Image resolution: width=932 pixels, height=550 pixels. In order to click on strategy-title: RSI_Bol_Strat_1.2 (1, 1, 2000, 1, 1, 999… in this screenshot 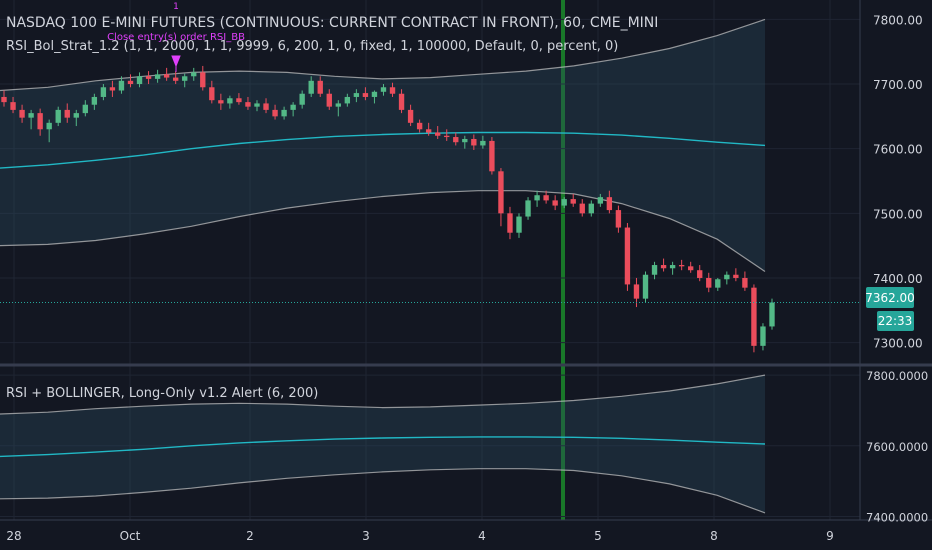, I will do `click(312, 46)`.